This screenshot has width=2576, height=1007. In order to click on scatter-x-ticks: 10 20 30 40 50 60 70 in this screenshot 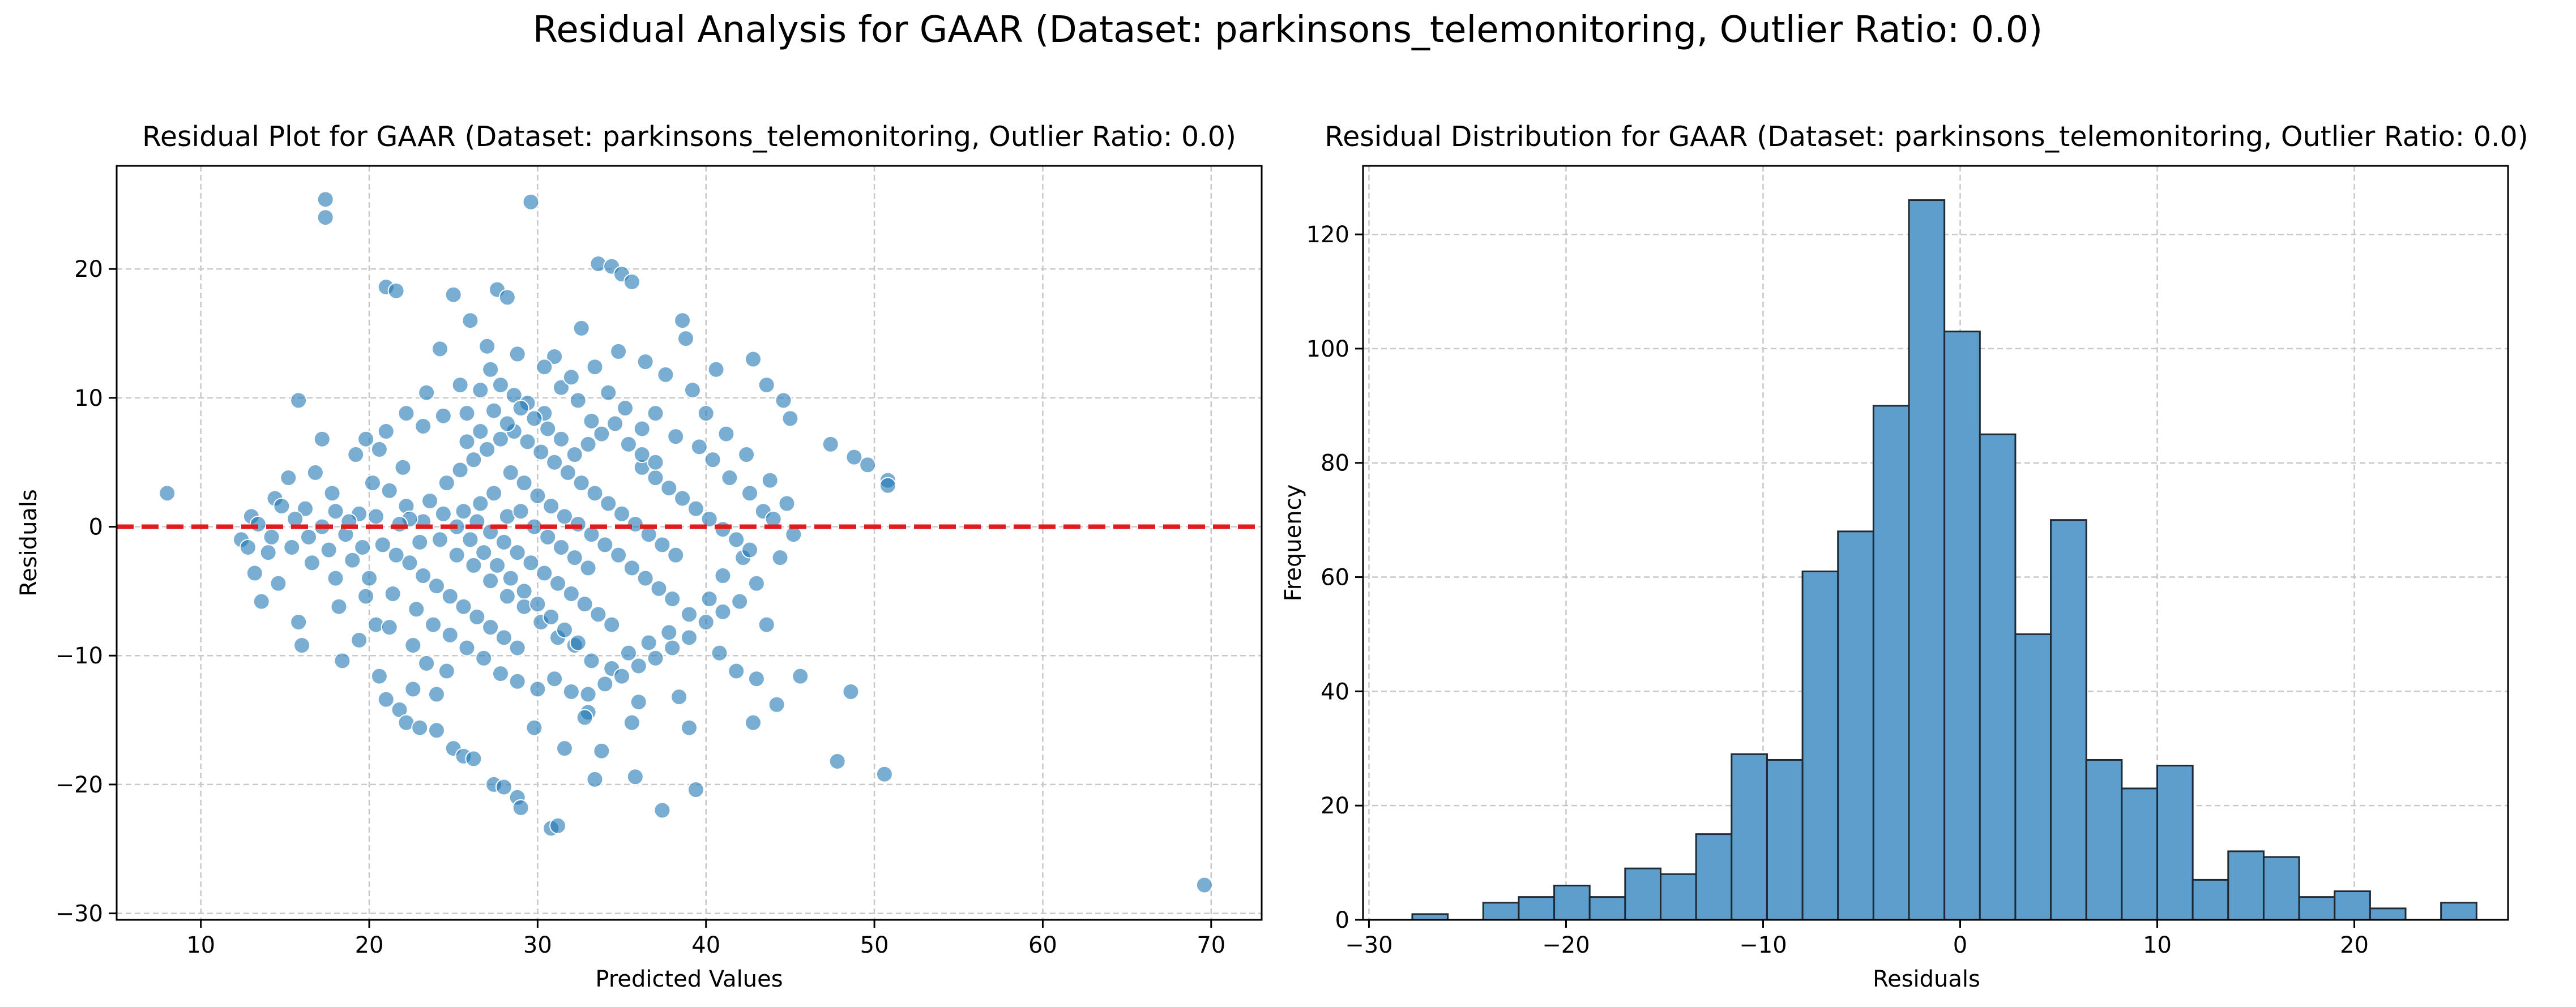, I will do `click(705, 939)`.